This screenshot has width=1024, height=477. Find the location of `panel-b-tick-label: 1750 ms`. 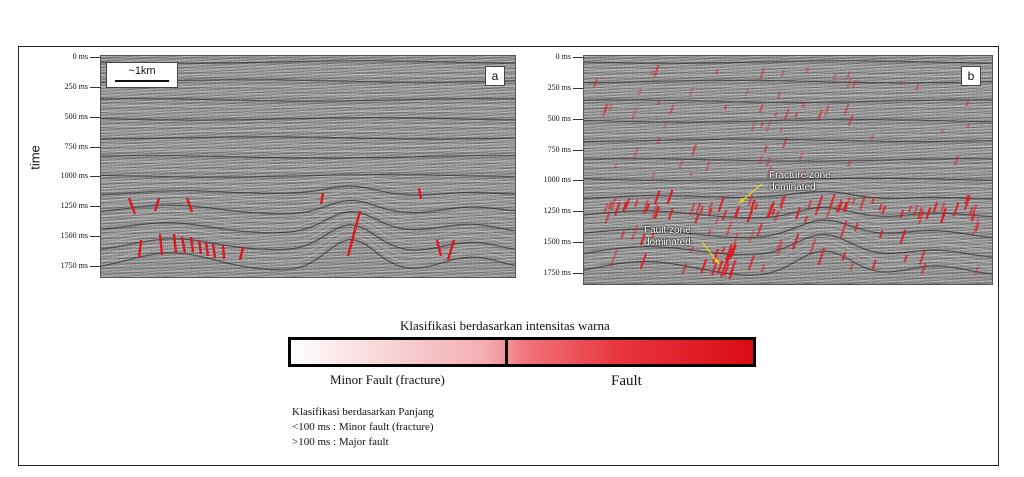

panel-b-tick-label: 1750 ms is located at coordinates (557, 272).